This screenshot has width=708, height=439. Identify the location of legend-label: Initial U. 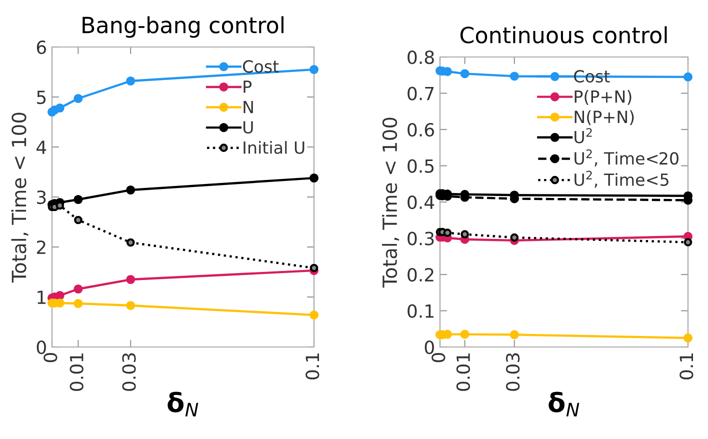
(274, 147).